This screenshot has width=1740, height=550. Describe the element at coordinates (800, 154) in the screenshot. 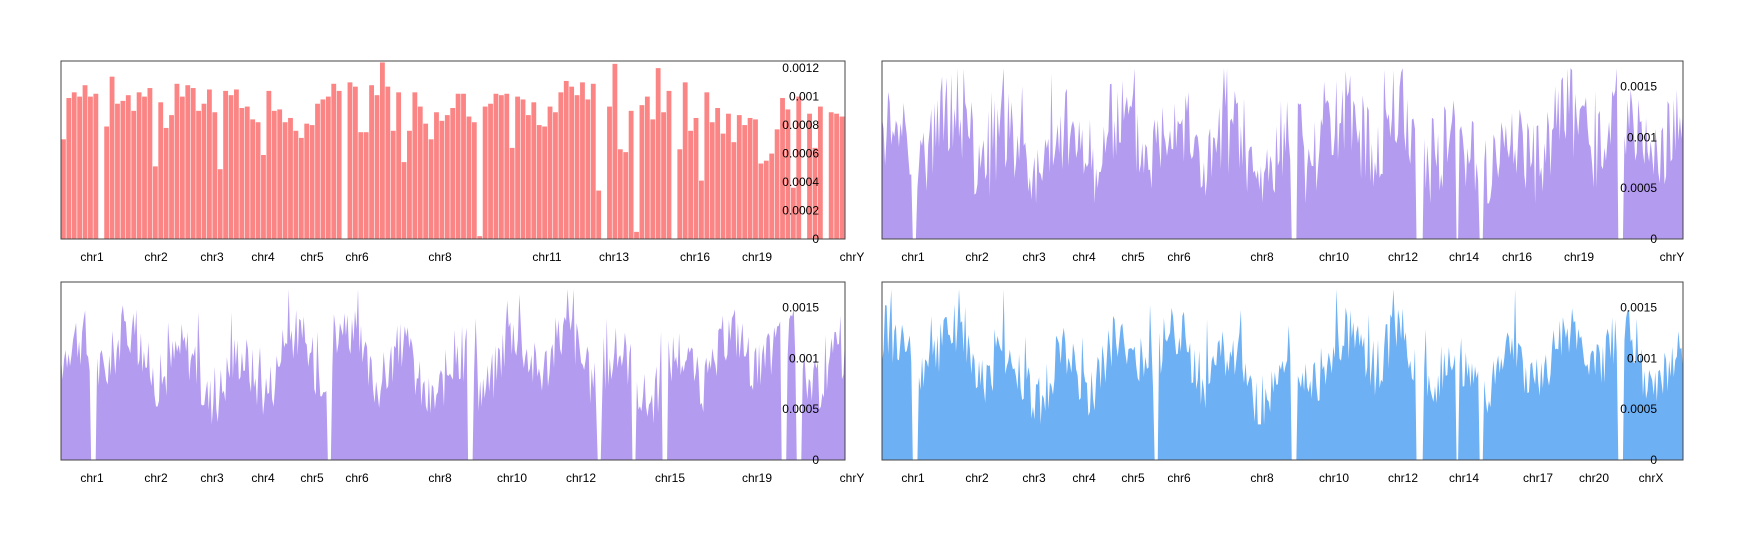

I see `y-tick-label: 0.0006` at that location.